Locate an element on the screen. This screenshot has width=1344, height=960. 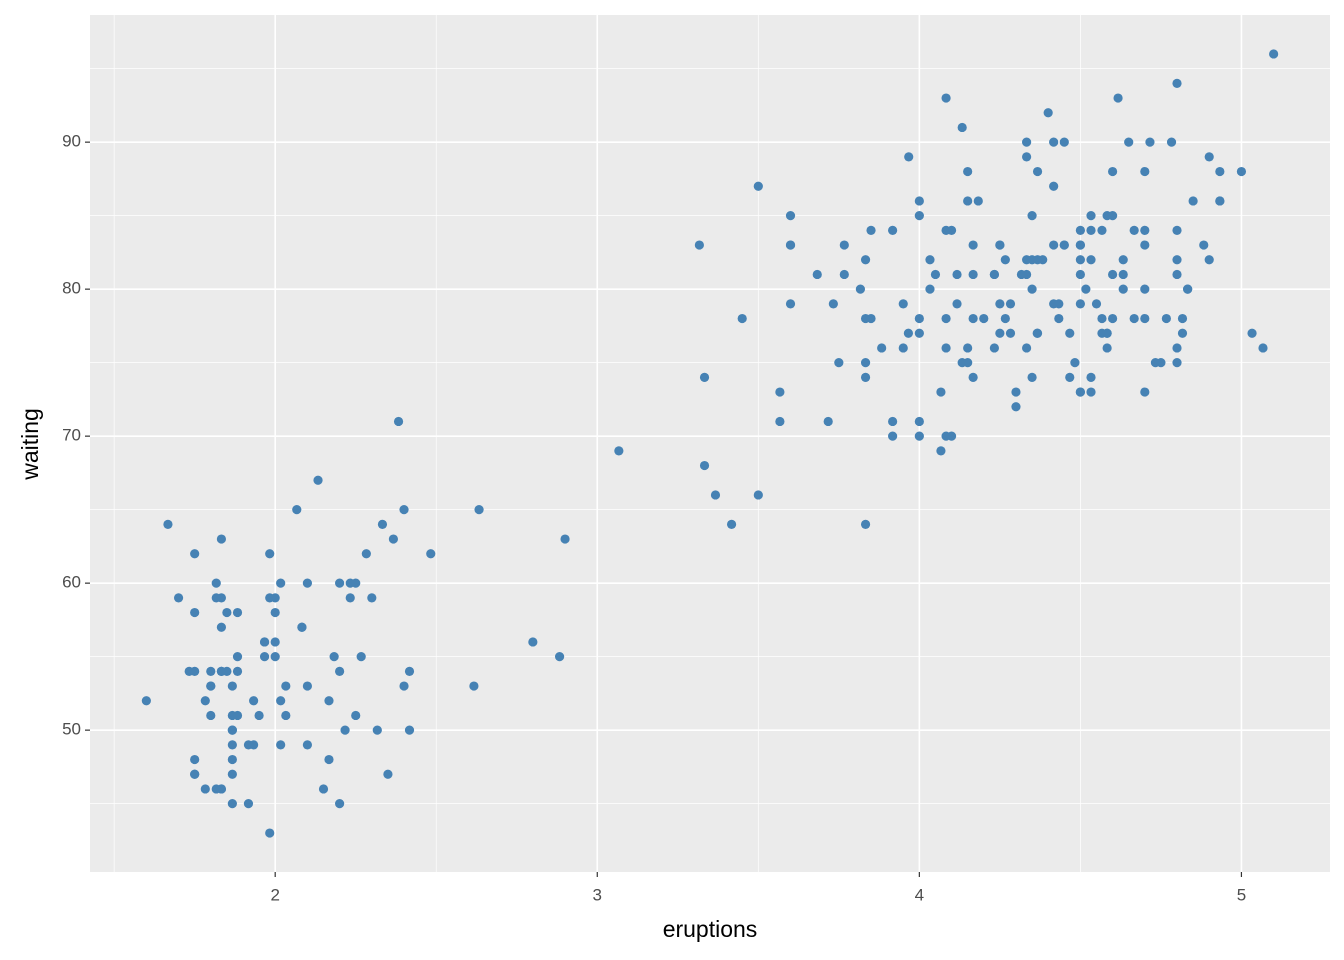
y-tick-label: 80 is located at coordinates (71, 288).